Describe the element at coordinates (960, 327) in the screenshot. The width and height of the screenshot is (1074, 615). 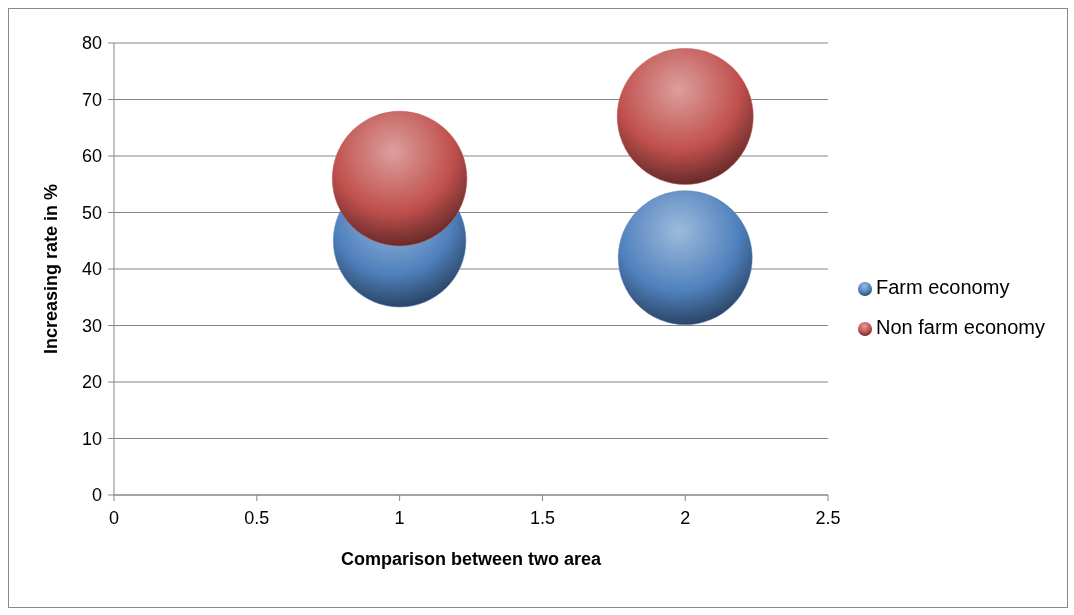
I see `legend-label: Non farm economy` at that location.